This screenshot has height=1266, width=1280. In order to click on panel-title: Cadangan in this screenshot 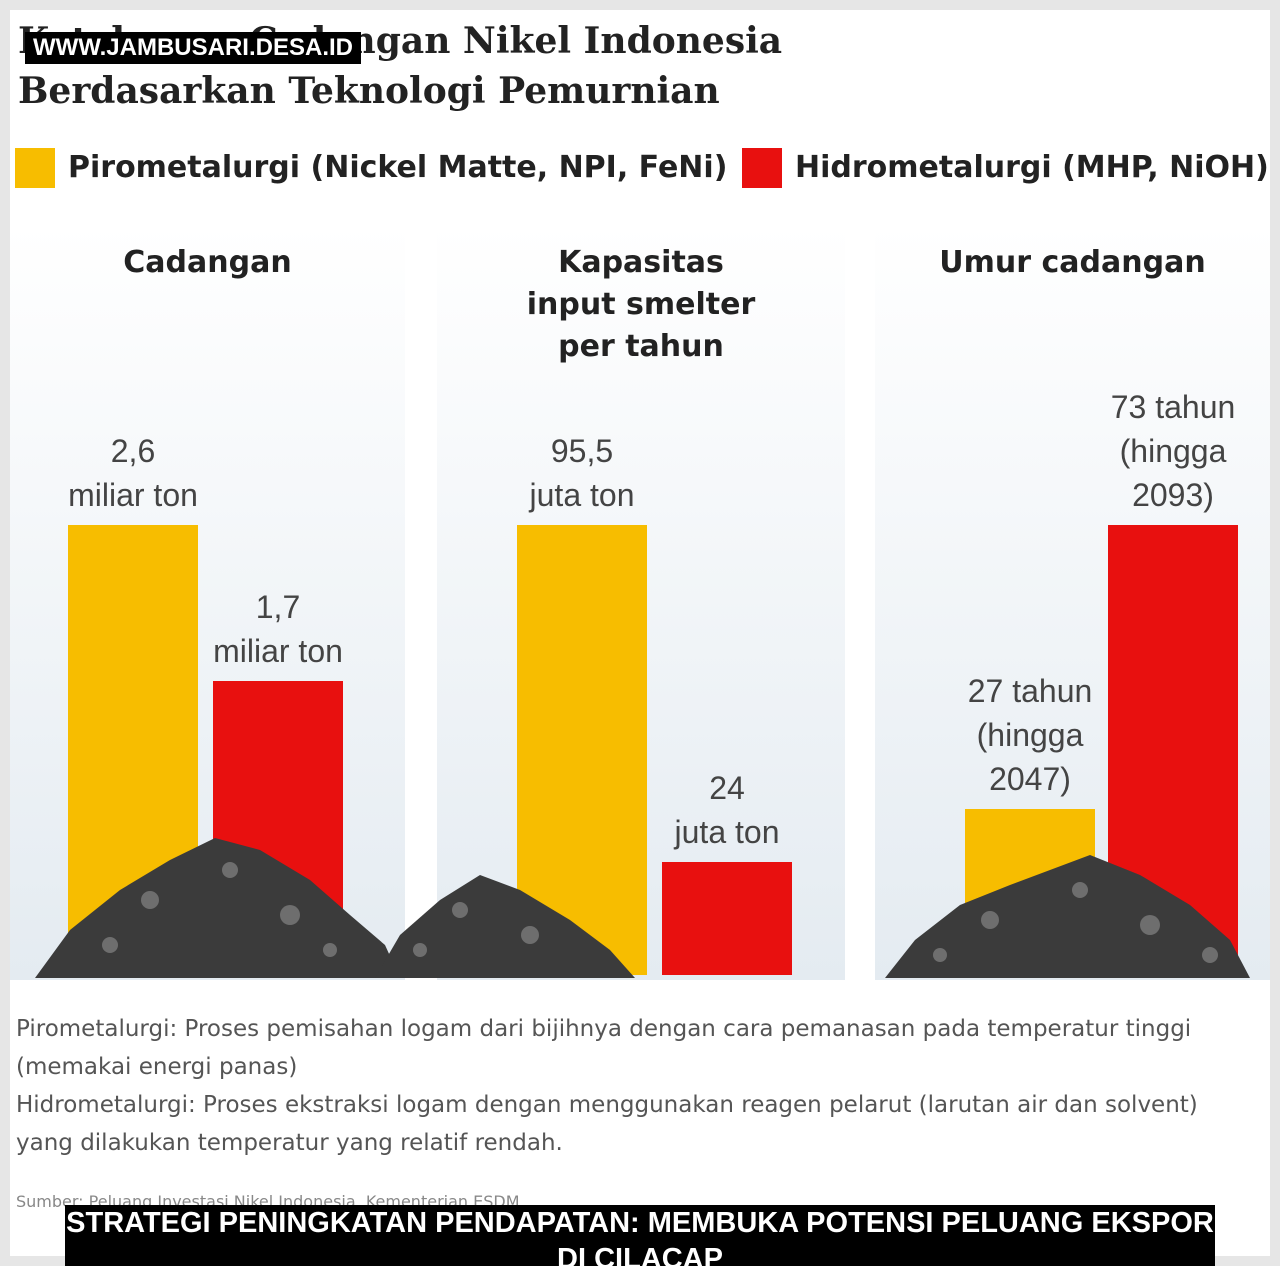, I will do `click(207, 262)`.